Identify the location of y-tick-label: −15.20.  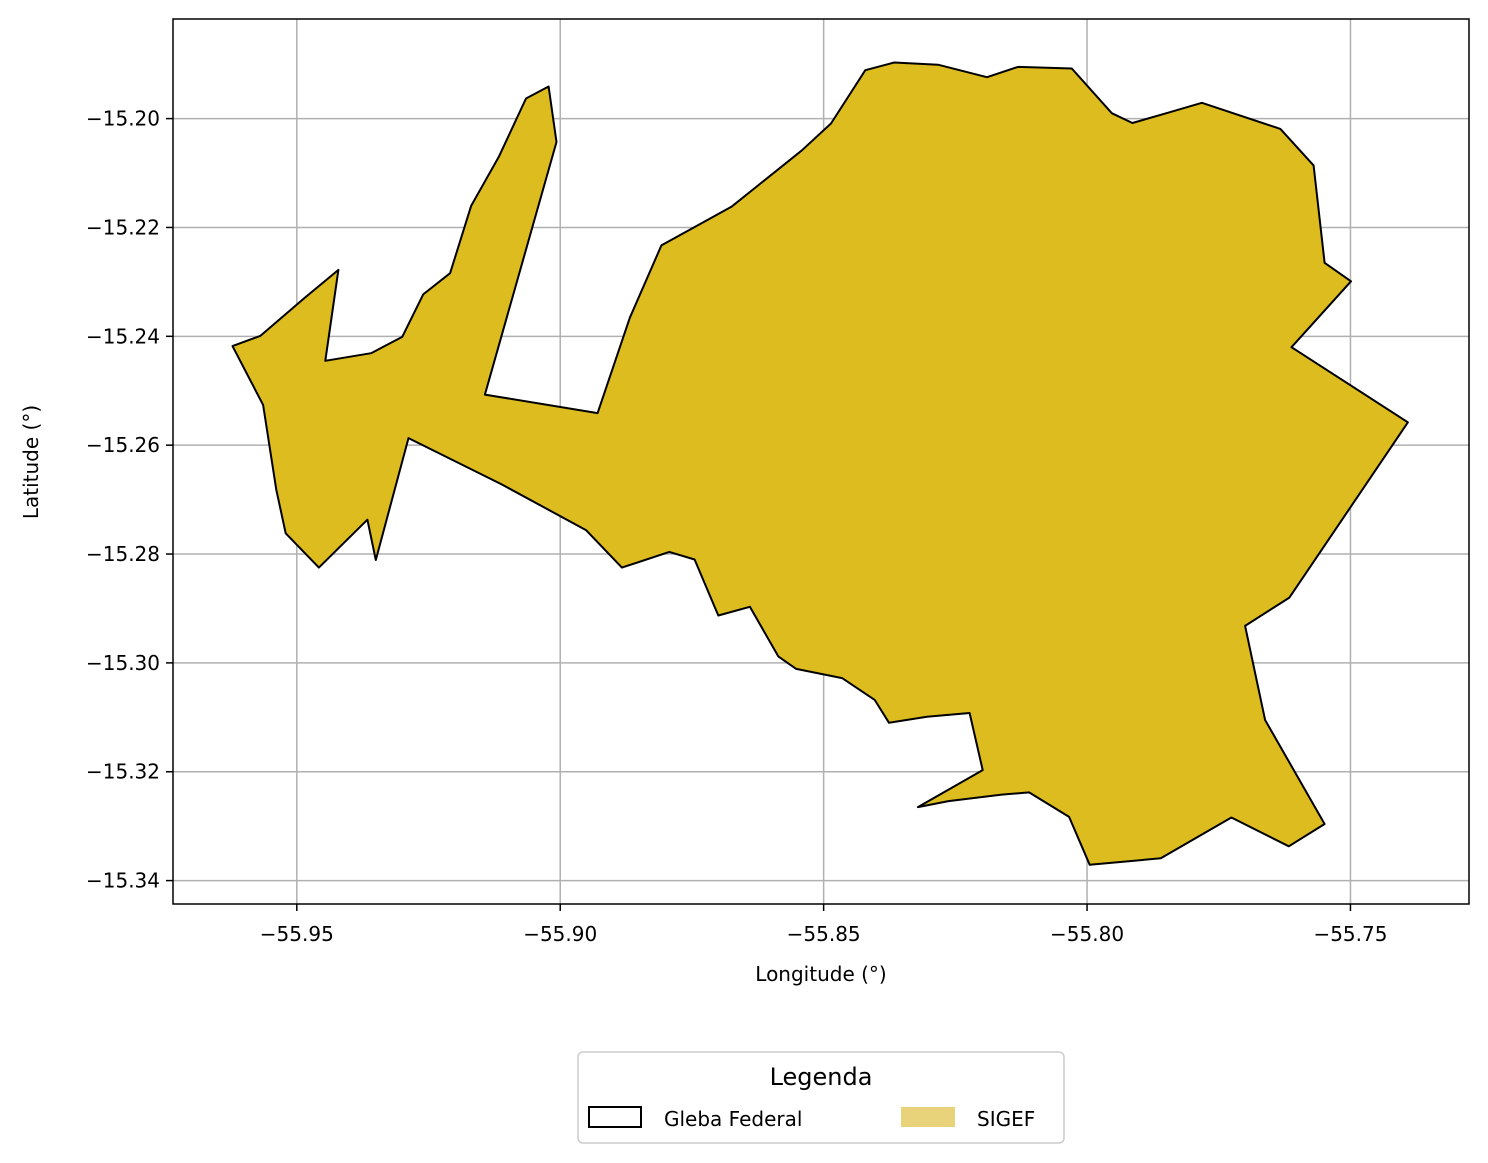
(123, 119).